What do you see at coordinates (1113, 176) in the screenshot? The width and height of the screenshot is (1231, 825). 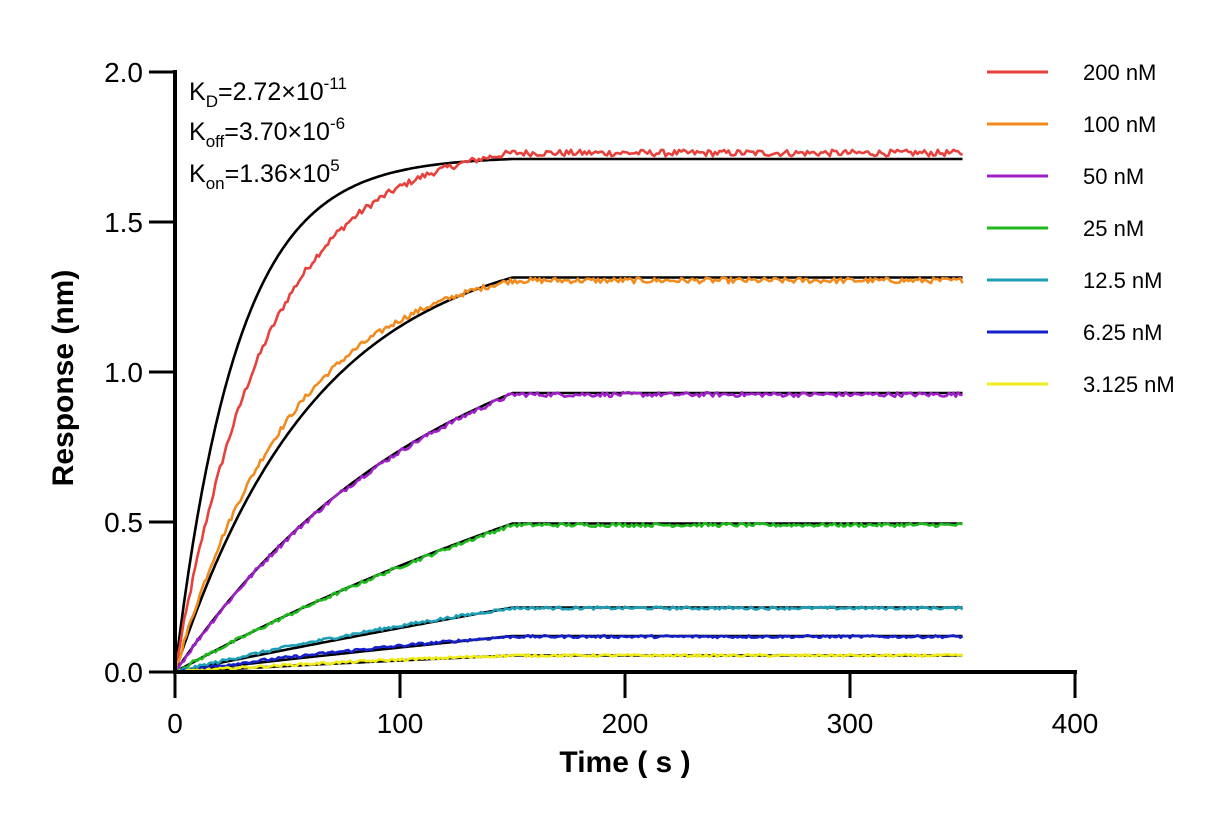 I see `legend-label-2: 50 nM` at bounding box center [1113, 176].